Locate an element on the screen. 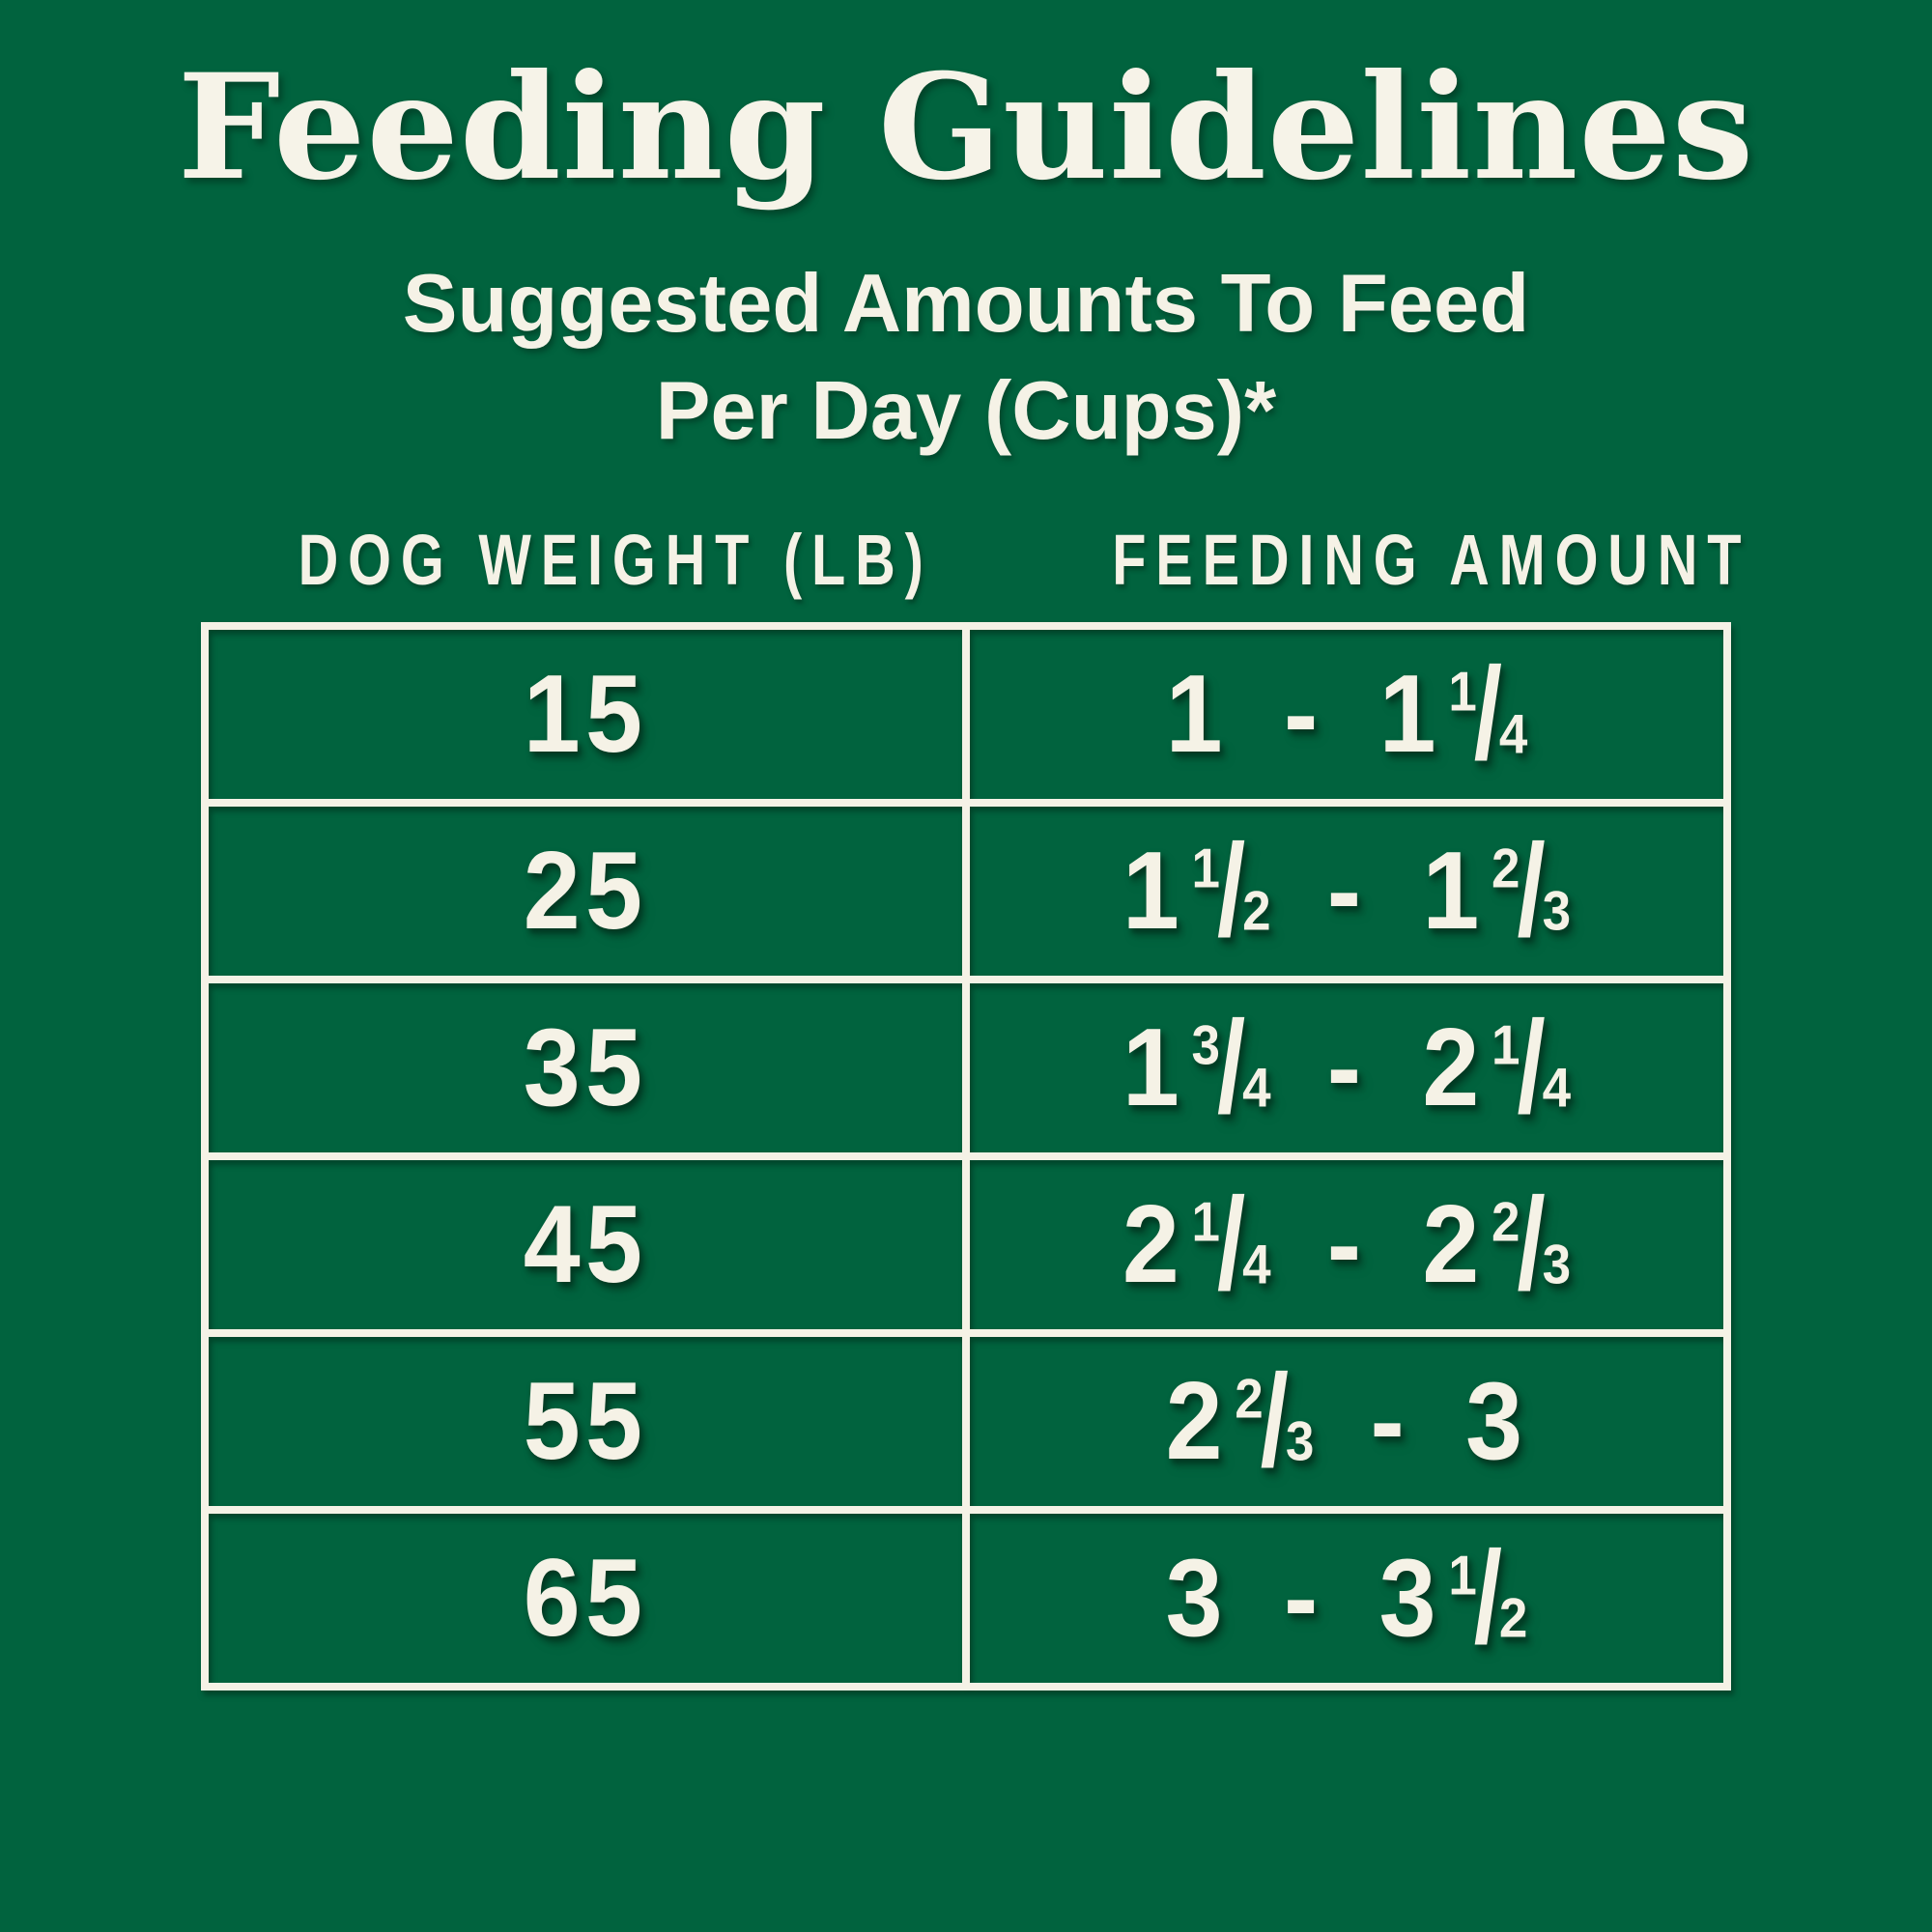  column-header-dog-weight: DOG WEIGHT (LB) is located at coordinates (615, 560).